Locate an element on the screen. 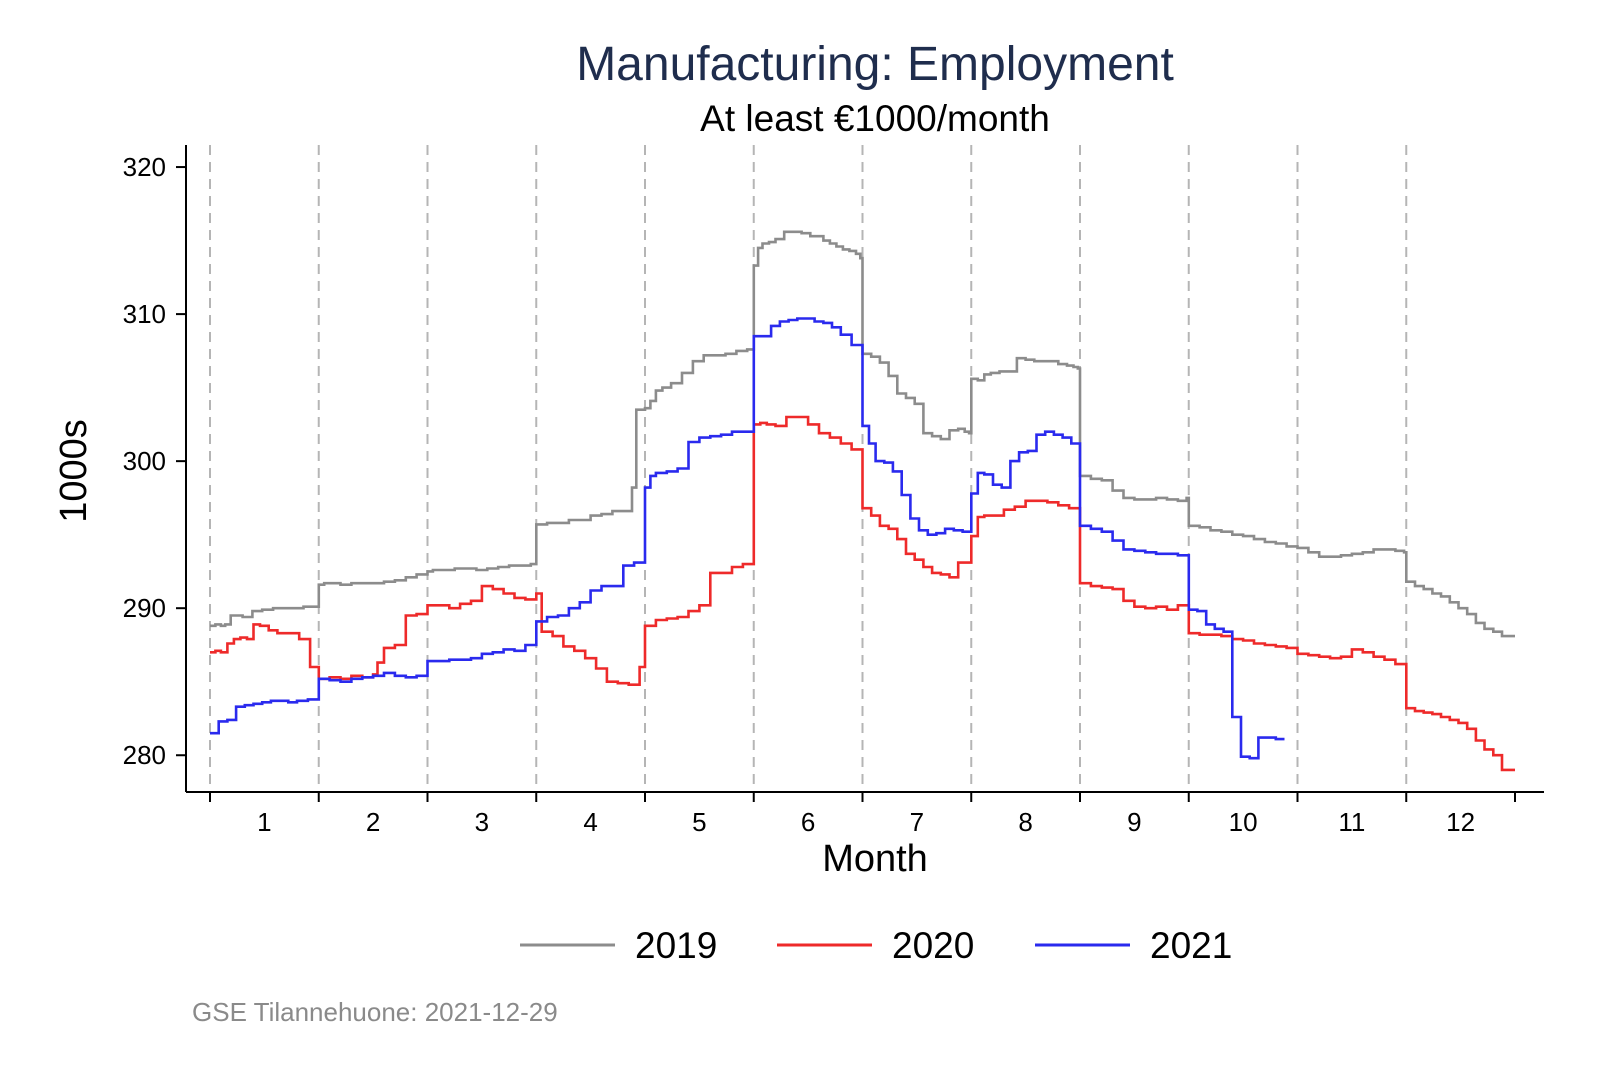  x-tick-label: 9 is located at coordinates (1134, 822).